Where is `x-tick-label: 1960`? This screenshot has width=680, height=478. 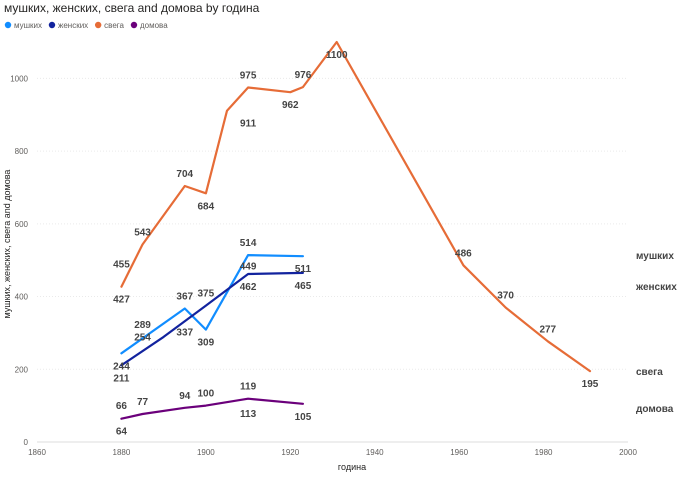 x-tick-label: 1960 is located at coordinates (459, 452).